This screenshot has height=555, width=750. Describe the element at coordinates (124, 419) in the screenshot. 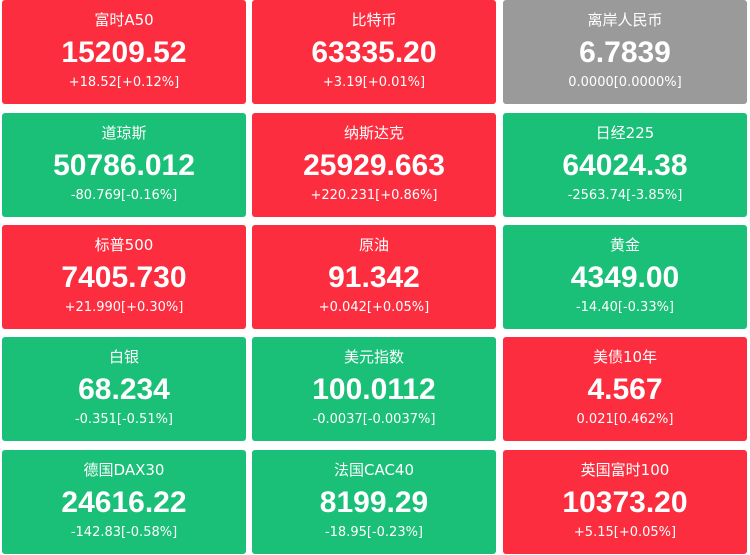

I see `quote-change: -0.351[-0.51%]` at that location.